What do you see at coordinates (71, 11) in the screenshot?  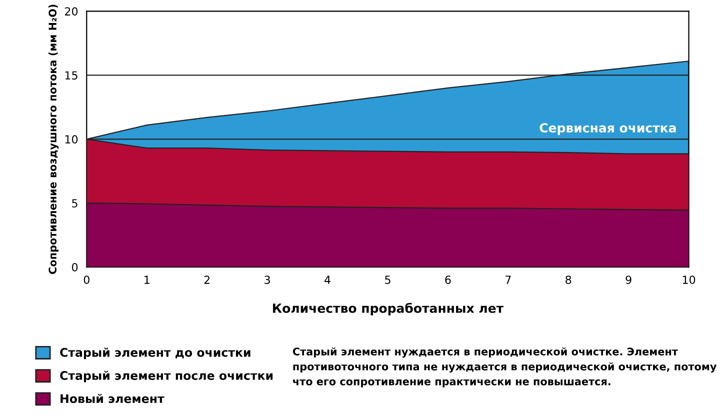 I see `y-tick-label: 20` at bounding box center [71, 11].